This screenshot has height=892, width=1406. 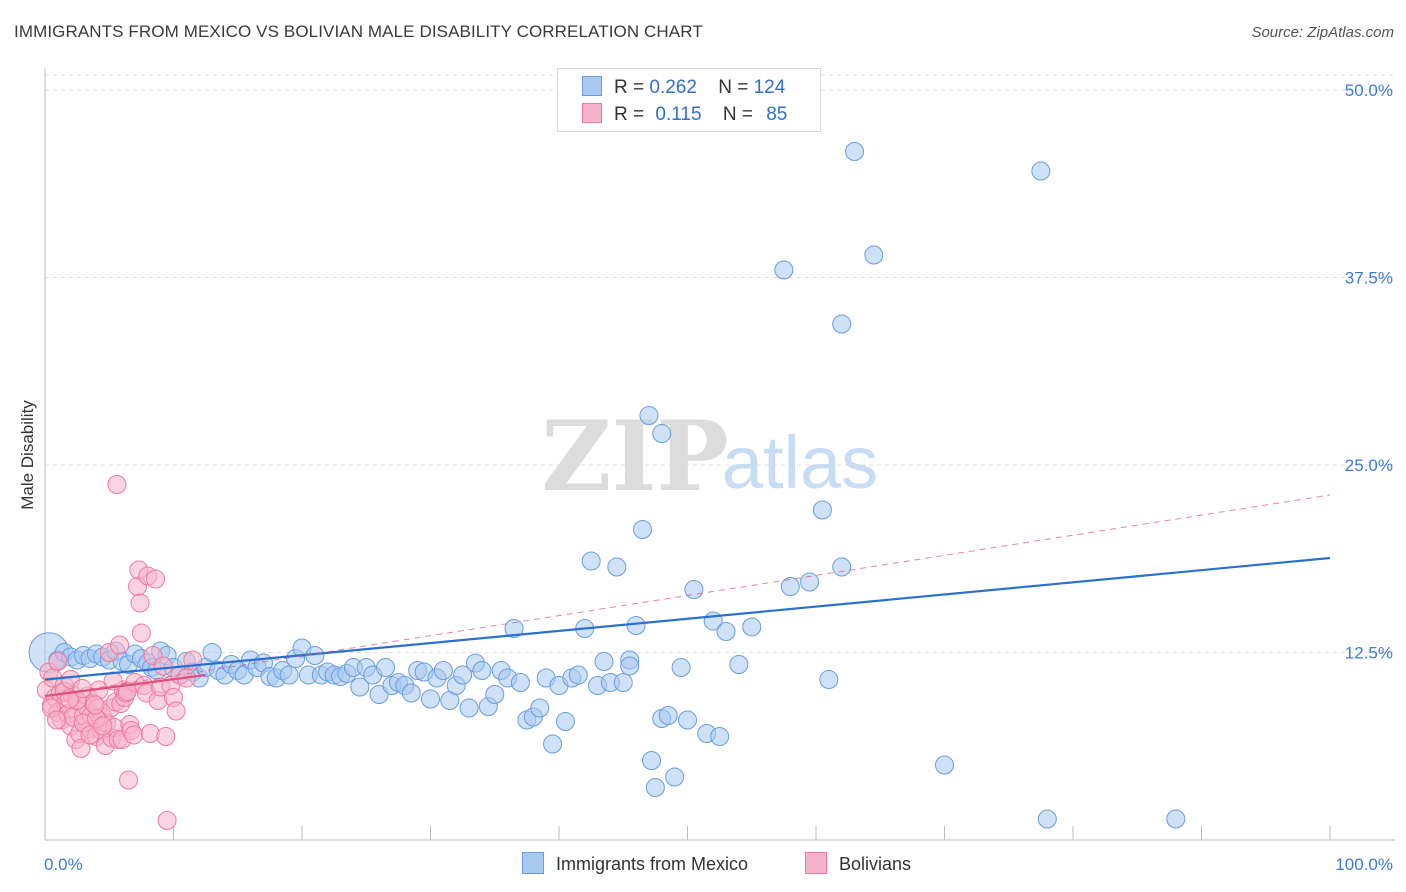 What do you see at coordinates (687, 618) in the screenshot?
I see `trend-line-mexico` at bounding box center [687, 618].